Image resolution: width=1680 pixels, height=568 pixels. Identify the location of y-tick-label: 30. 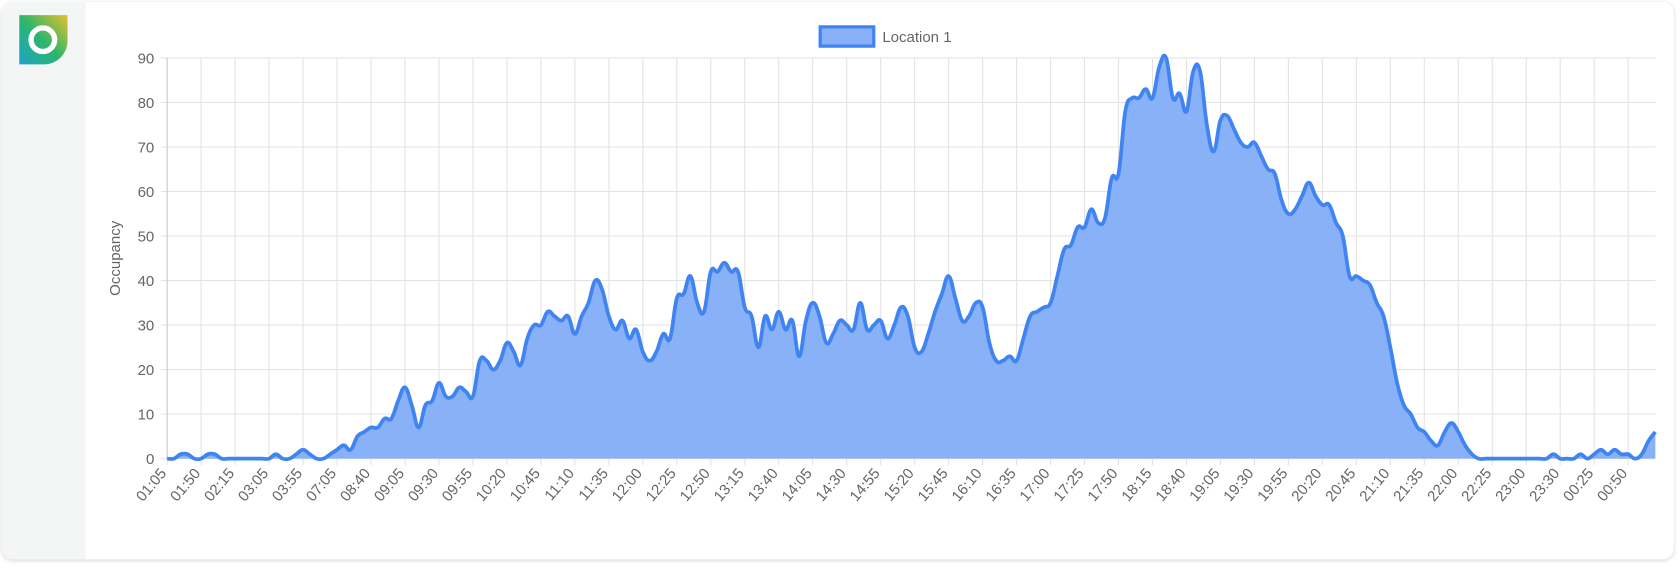
(146, 325).